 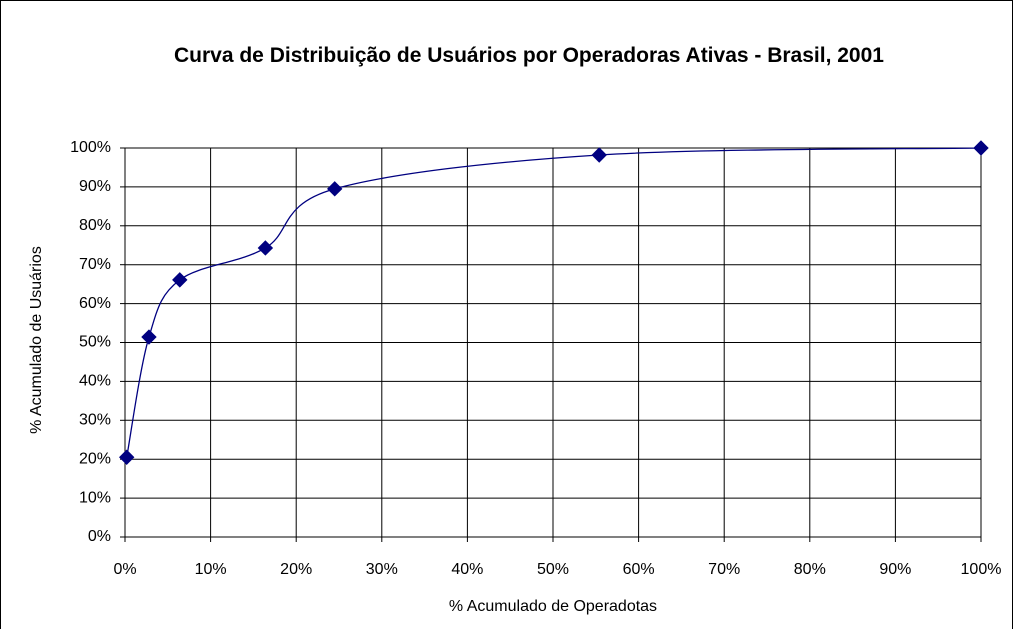 I want to click on x-tick-label: 30%, so click(x=382, y=569).